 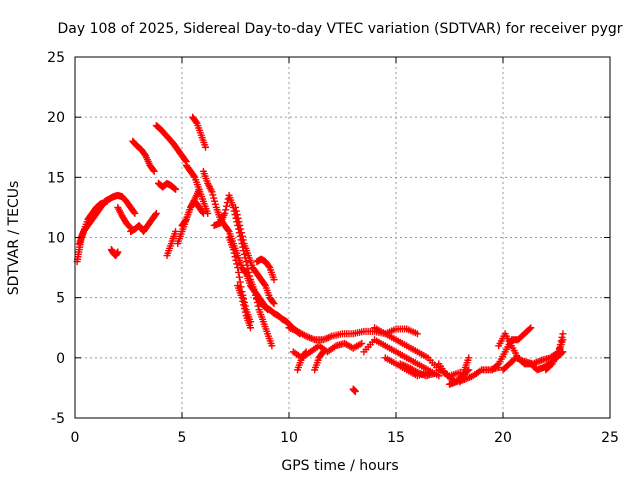 What do you see at coordinates (56, 239) in the screenshot?
I see `y-tick-label: 10` at bounding box center [56, 239].